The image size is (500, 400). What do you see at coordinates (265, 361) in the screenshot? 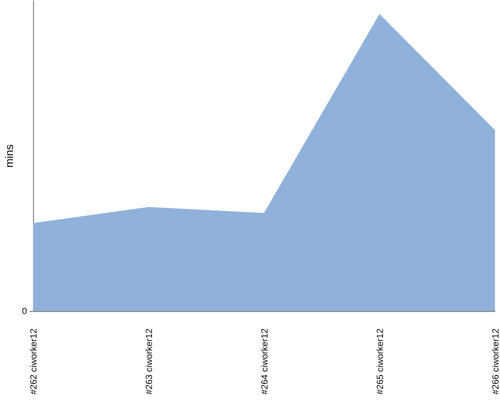
I see `x-tick-label: #264 ciworker12` at bounding box center [265, 361].